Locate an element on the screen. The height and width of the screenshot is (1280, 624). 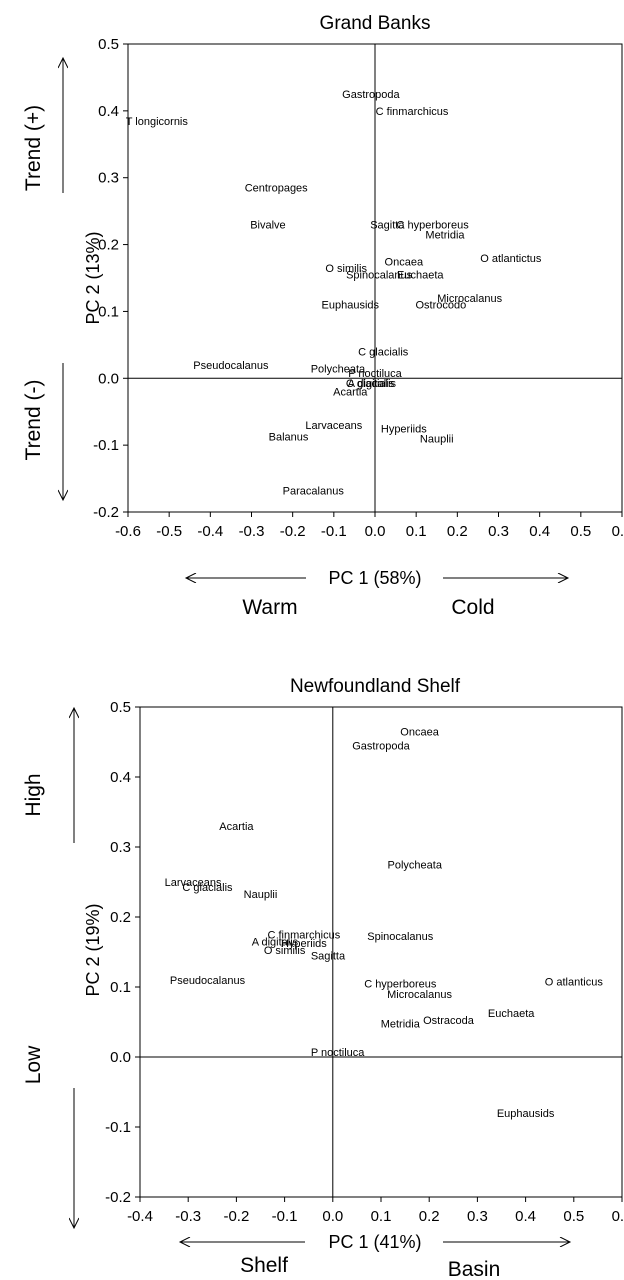
species-label: Pseudocalanus is located at coordinates (231, 366).